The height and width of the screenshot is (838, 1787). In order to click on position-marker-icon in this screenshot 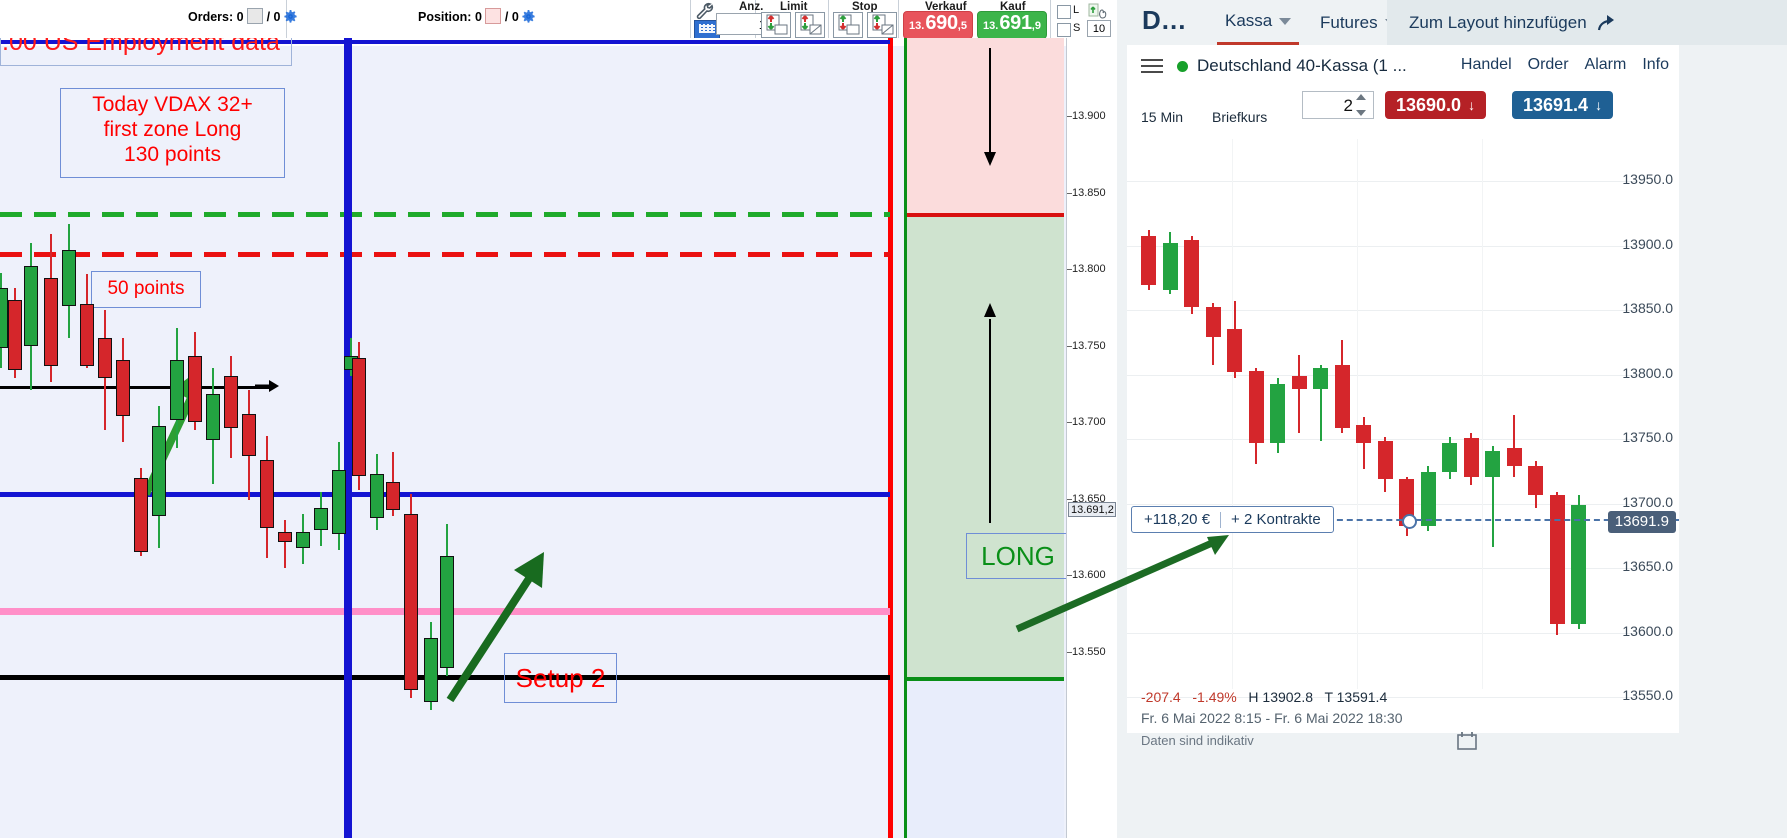, I will do `click(1409, 521)`.